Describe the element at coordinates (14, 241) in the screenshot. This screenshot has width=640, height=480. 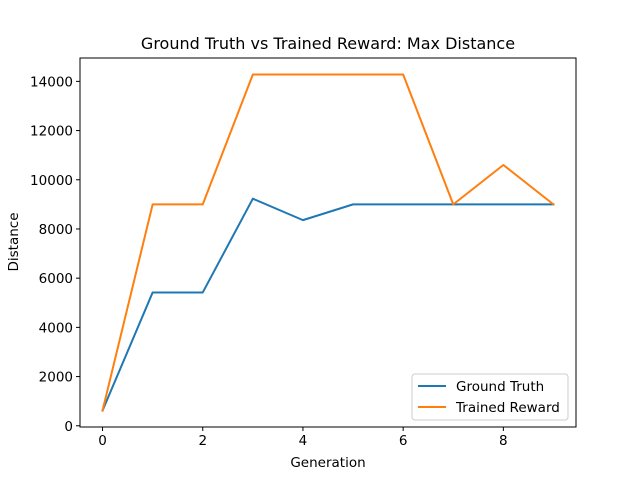
I see `y-axis-label: Distance` at that location.